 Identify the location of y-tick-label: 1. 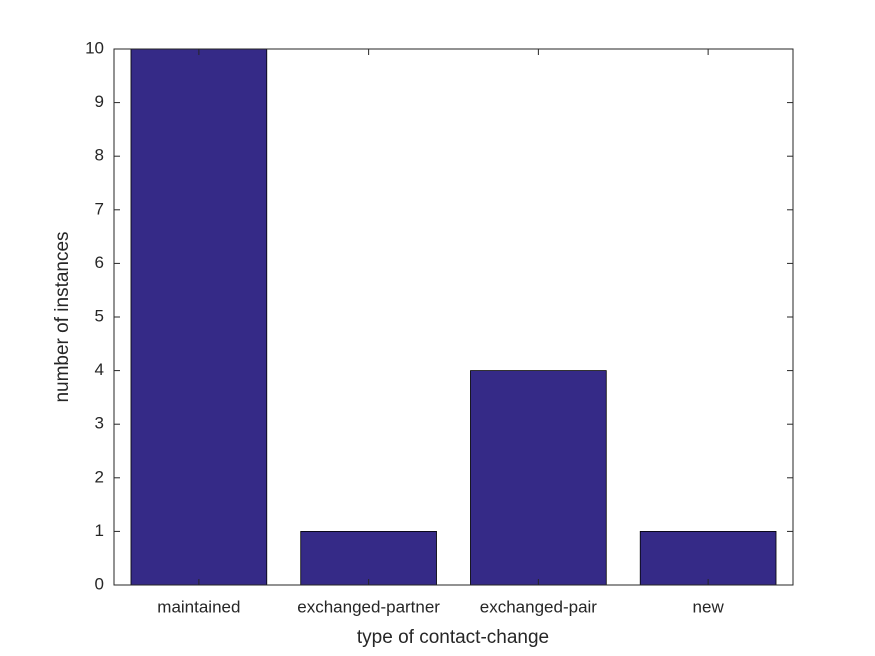
(99, 530).